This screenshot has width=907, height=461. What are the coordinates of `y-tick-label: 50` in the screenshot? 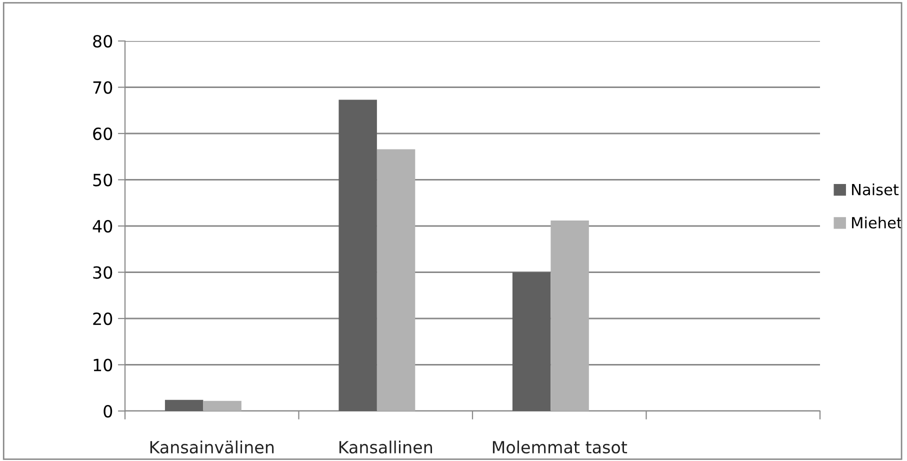 It's located at (102, 180).